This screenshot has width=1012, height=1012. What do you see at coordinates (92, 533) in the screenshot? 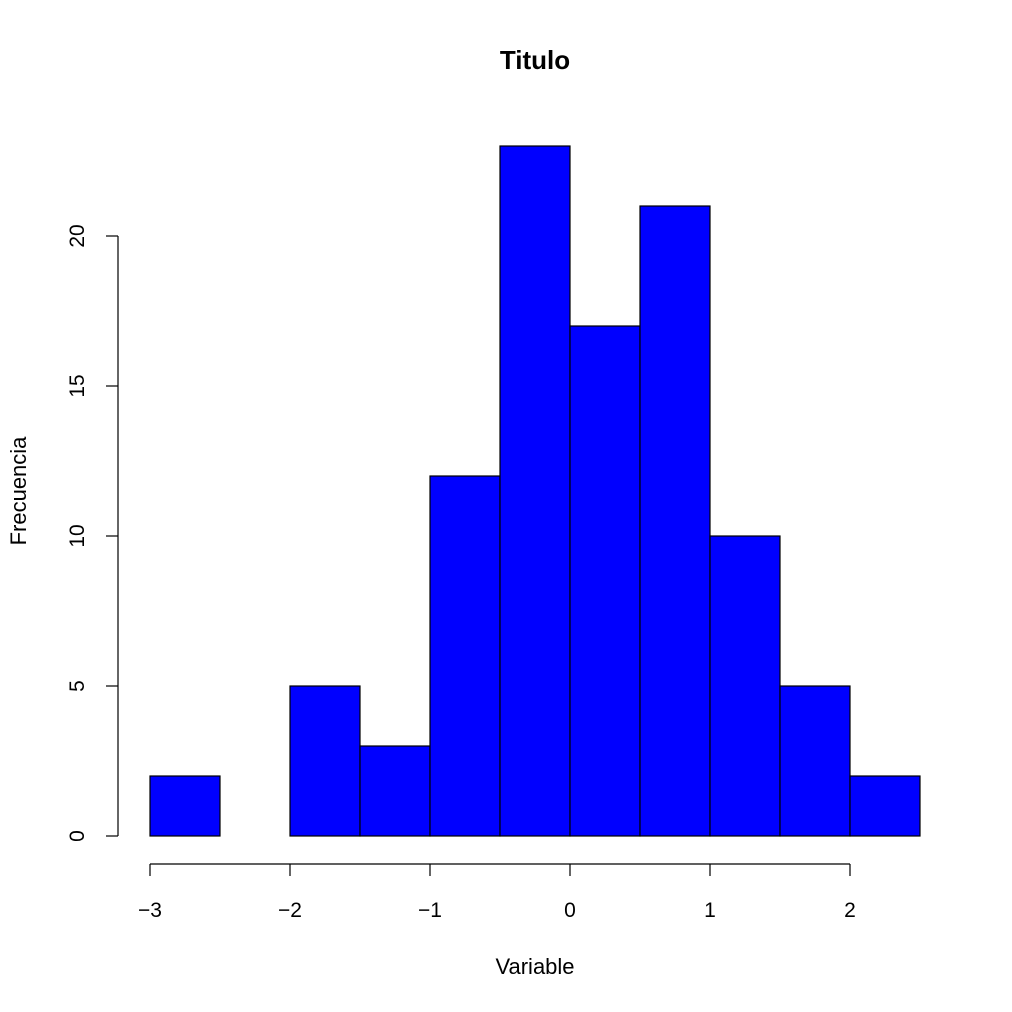
I see `y-axis: 0 5 10 15 20` at bounding box center [92, 533].